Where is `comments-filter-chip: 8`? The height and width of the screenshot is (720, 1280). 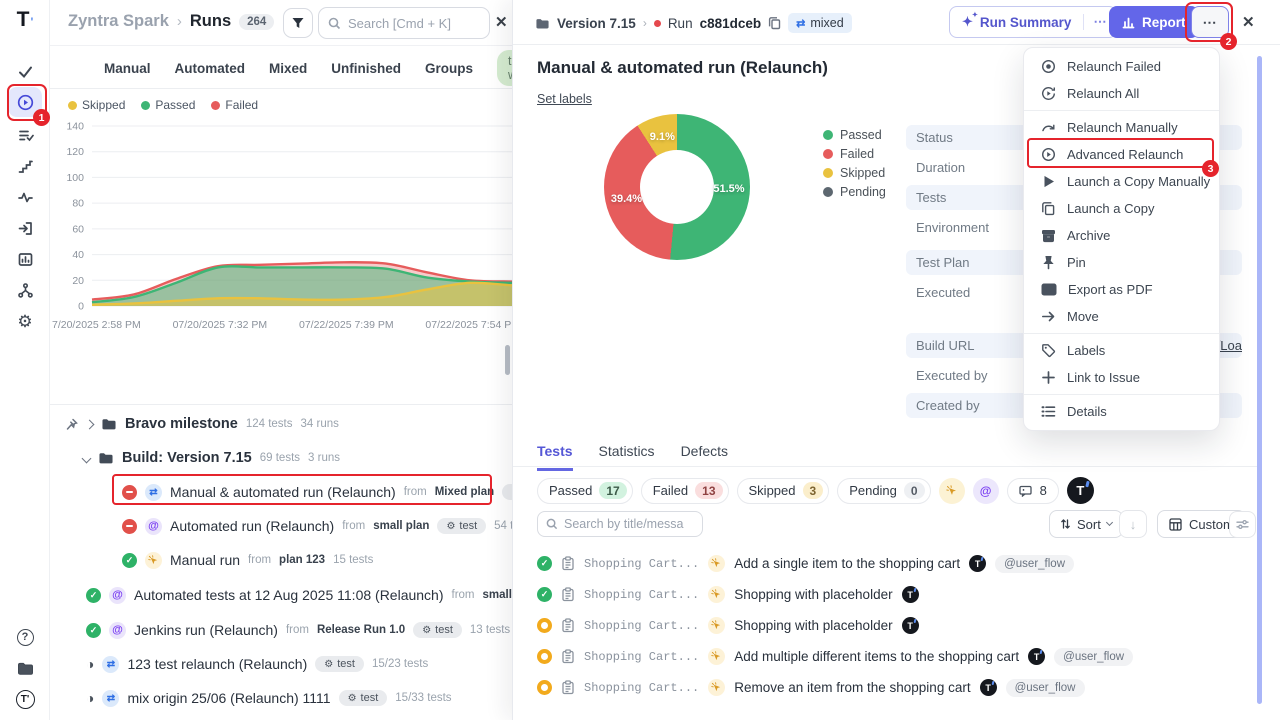
comments-filter-chip: 8 is located at coordinates (1032, 490).